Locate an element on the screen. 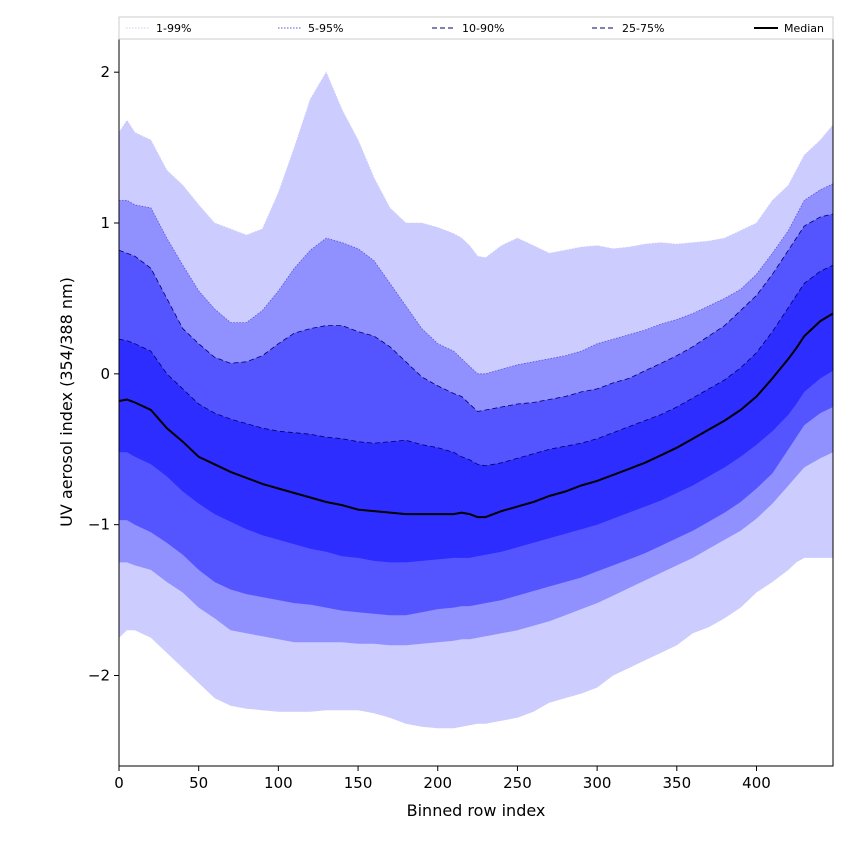 This screenshot has height=850, width=850. legend-label: Median is located at coordinates (804, 28).